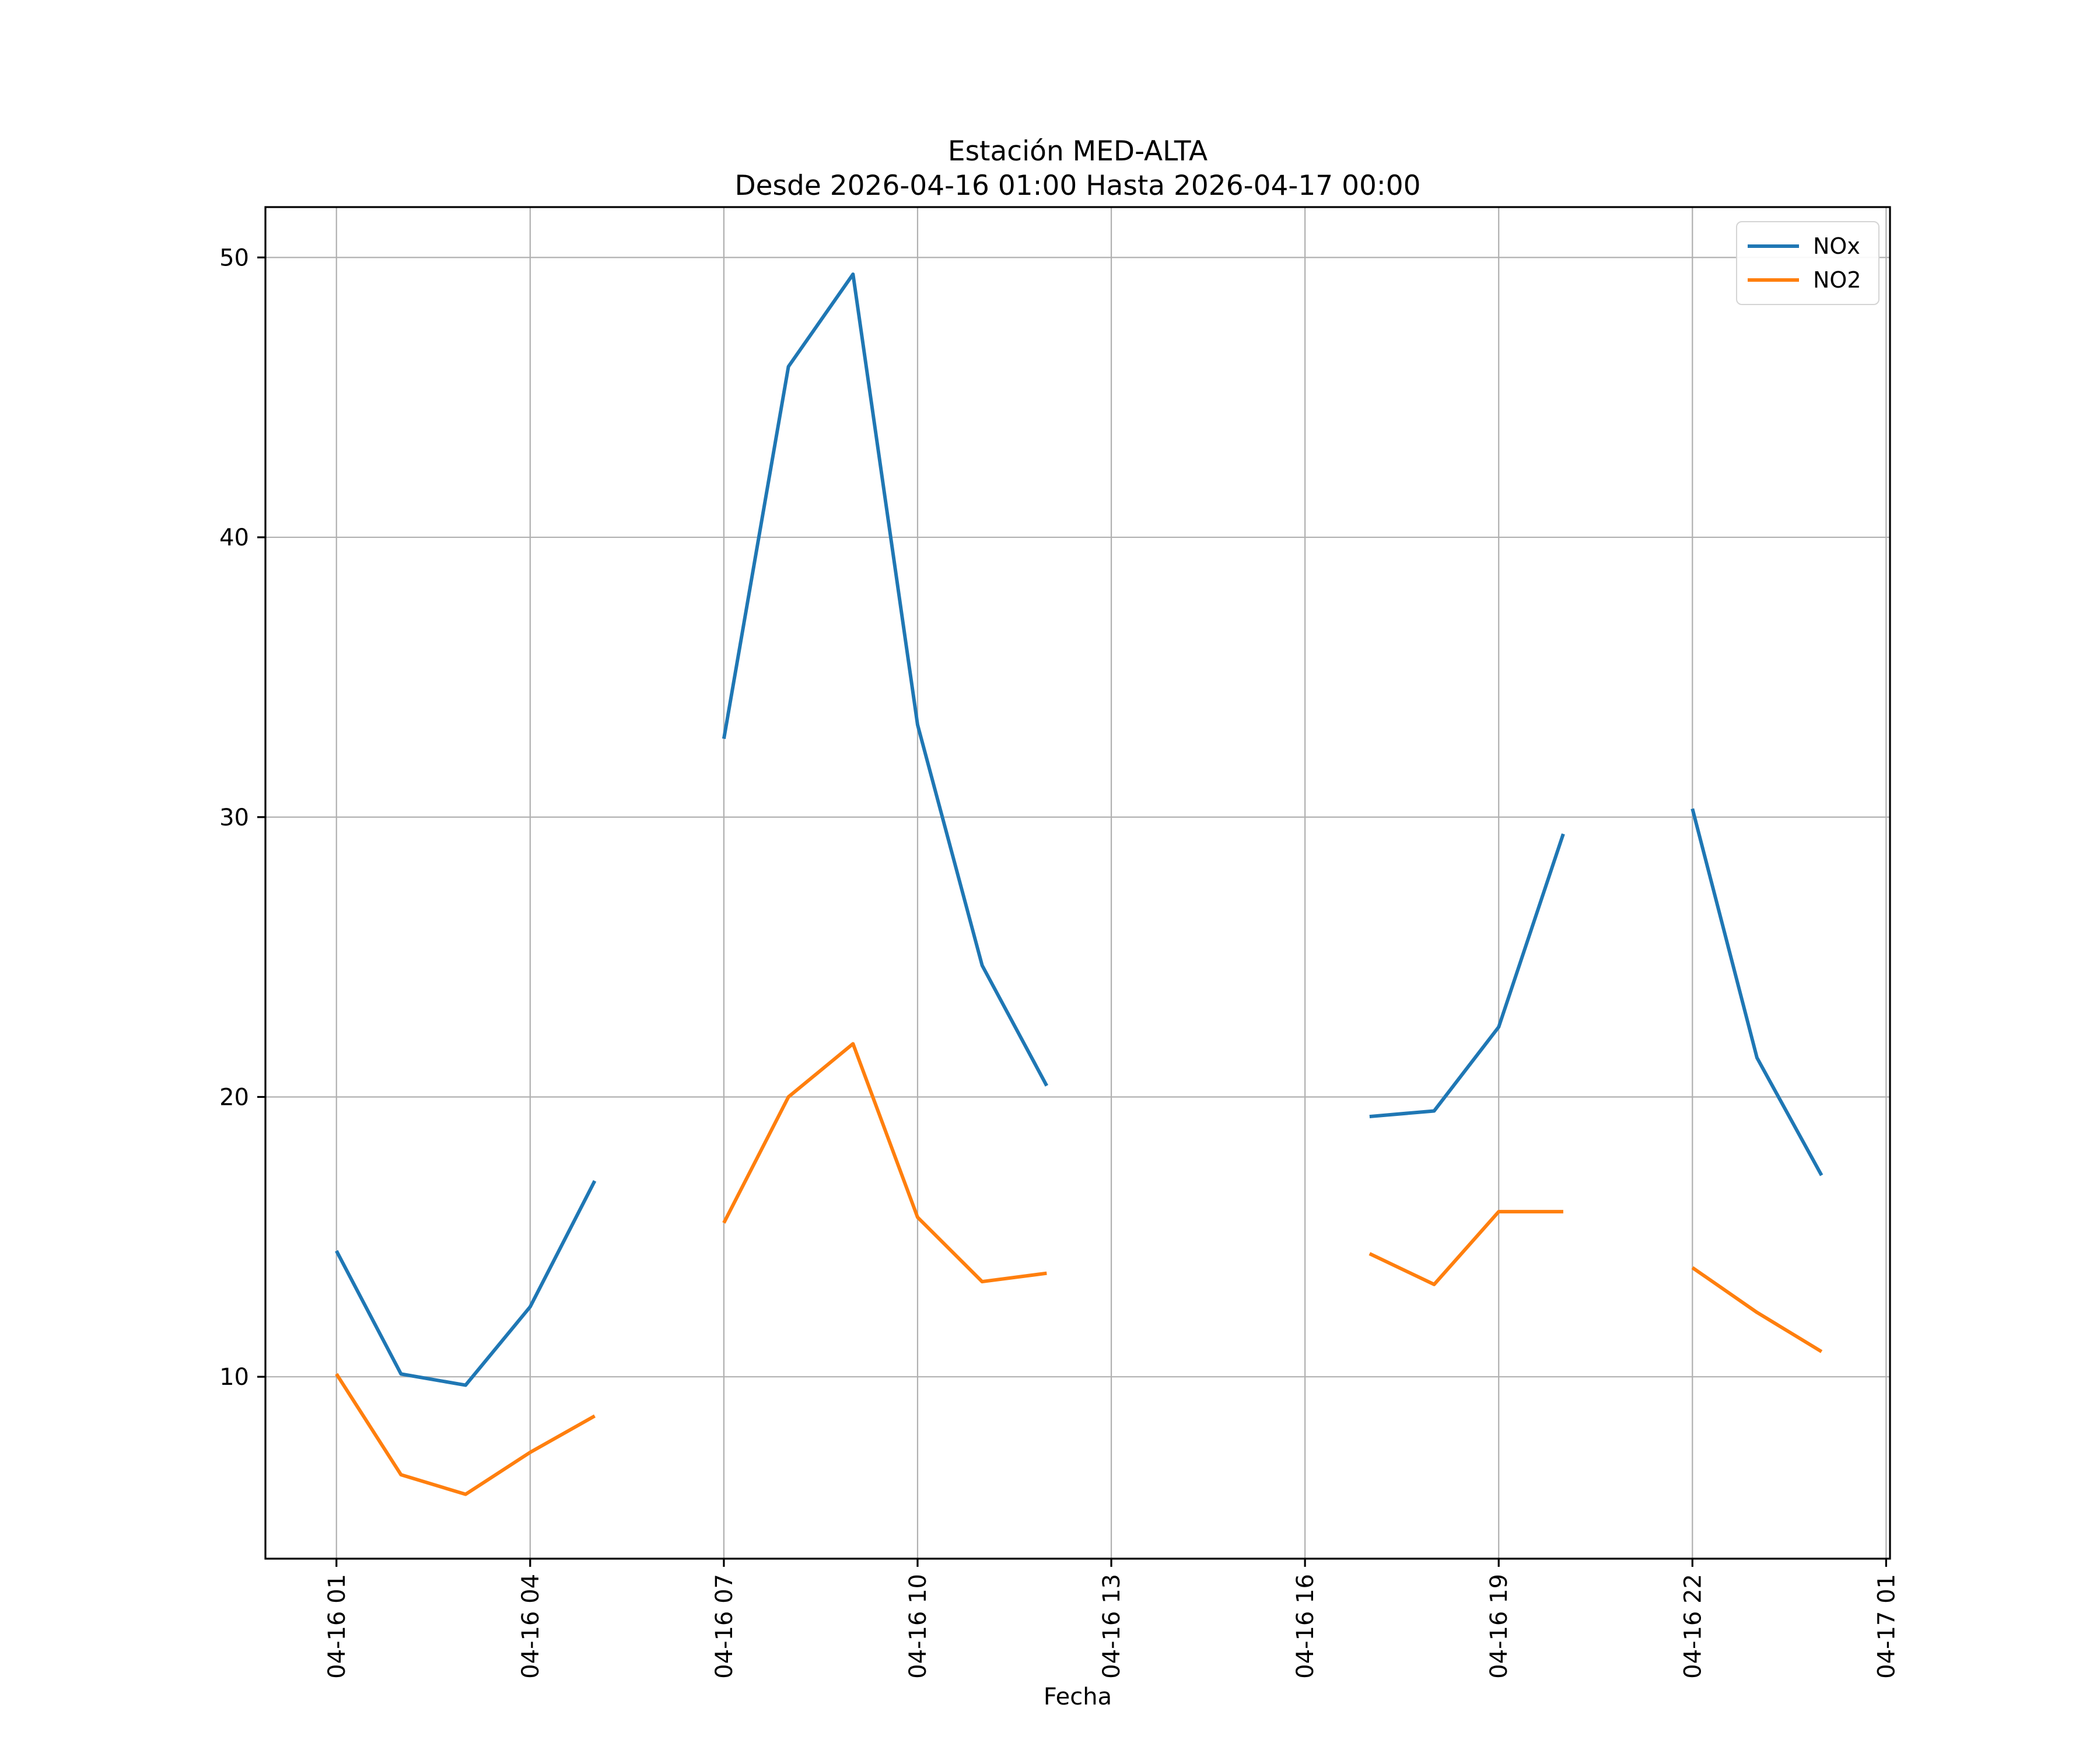 The width and height of the screenshot is (2100, 1750). What do you see at coordinates (1692, 1626) in the screenshot?
I see `x-tick-label: 04-16 22` at bounding box center [1692, 1626].